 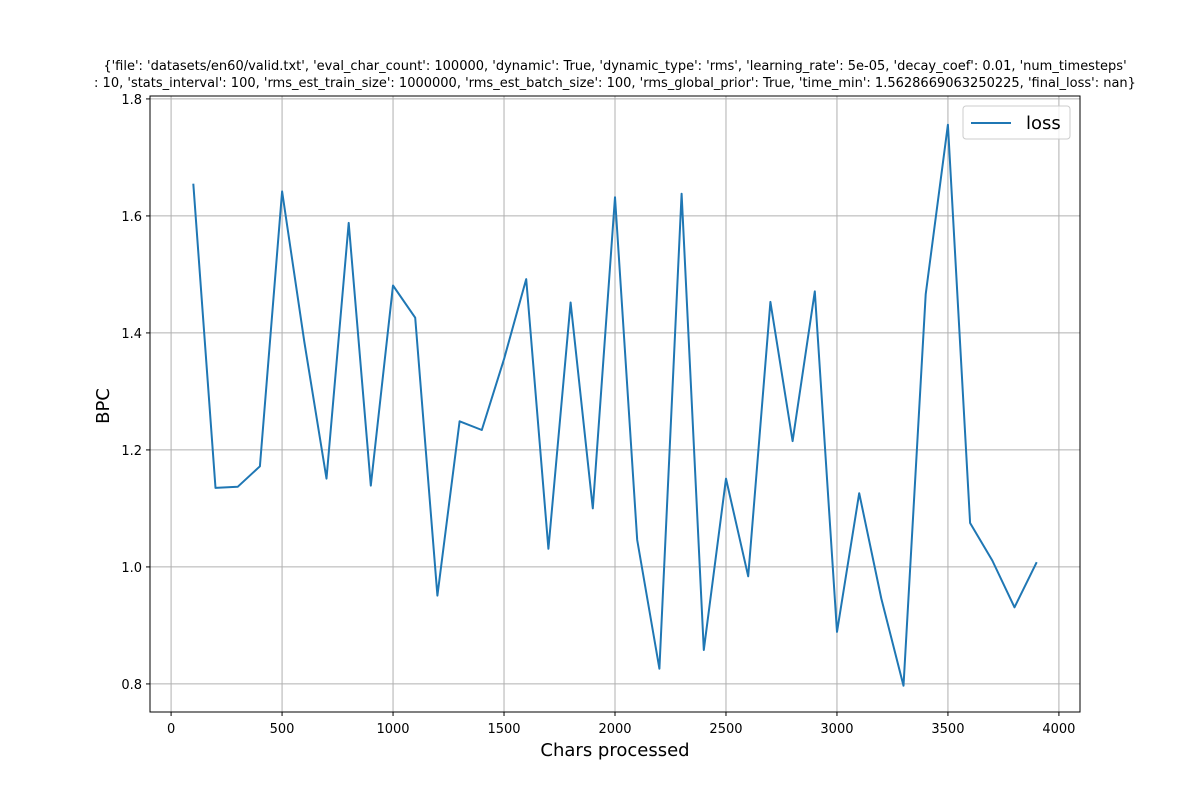 What do you see at coordinates (171, 729) in the screenshot?
I see `x-tick-label: 0` at bounding box center [171, 729].